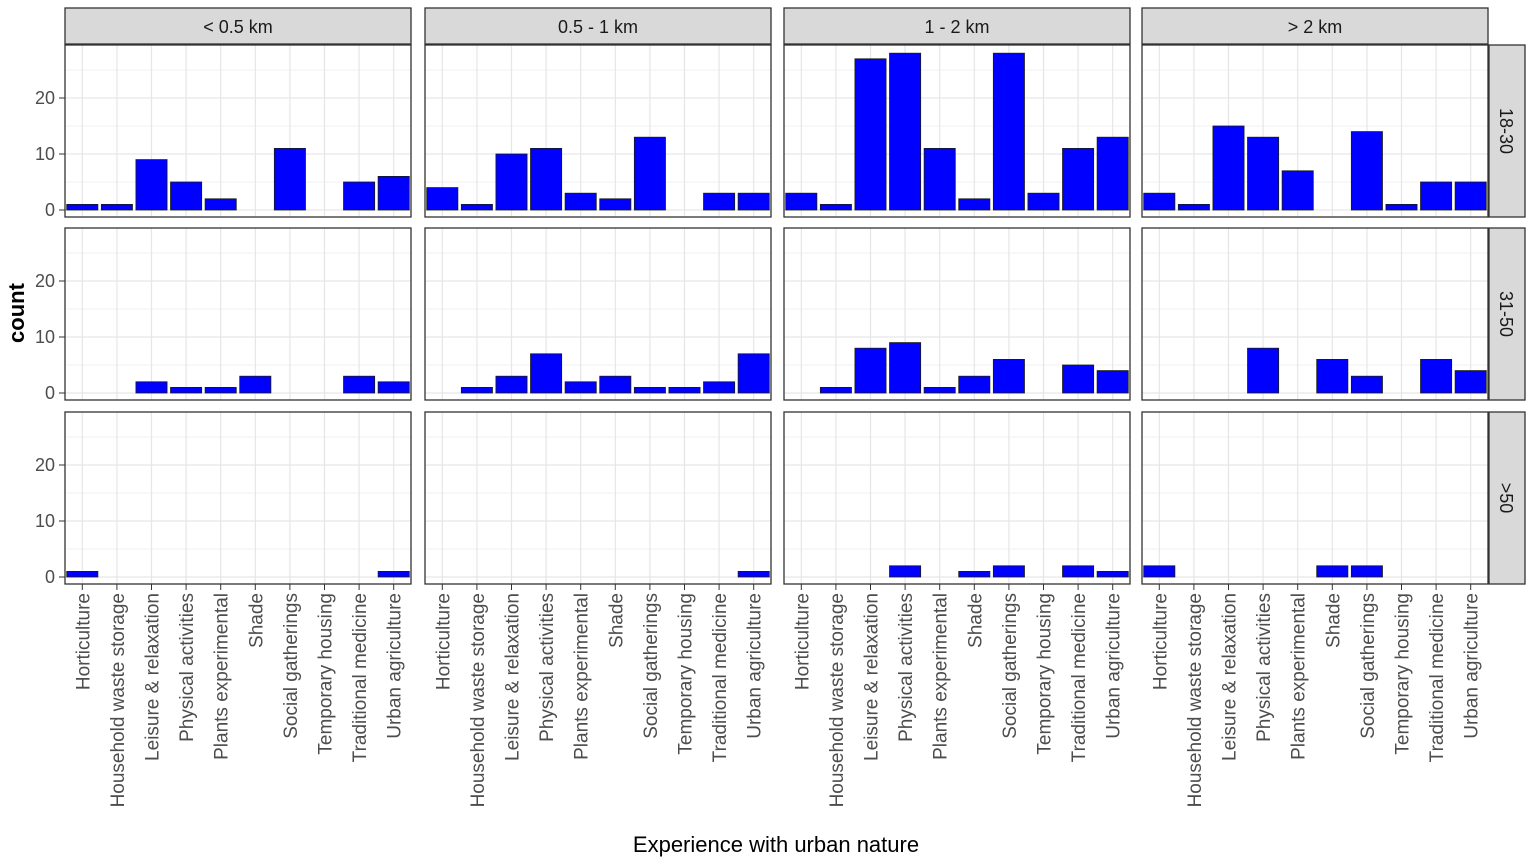 This screenshot has height=866, width=1535. I want to click on facet-strip-label: >50, so click(1506, 498).